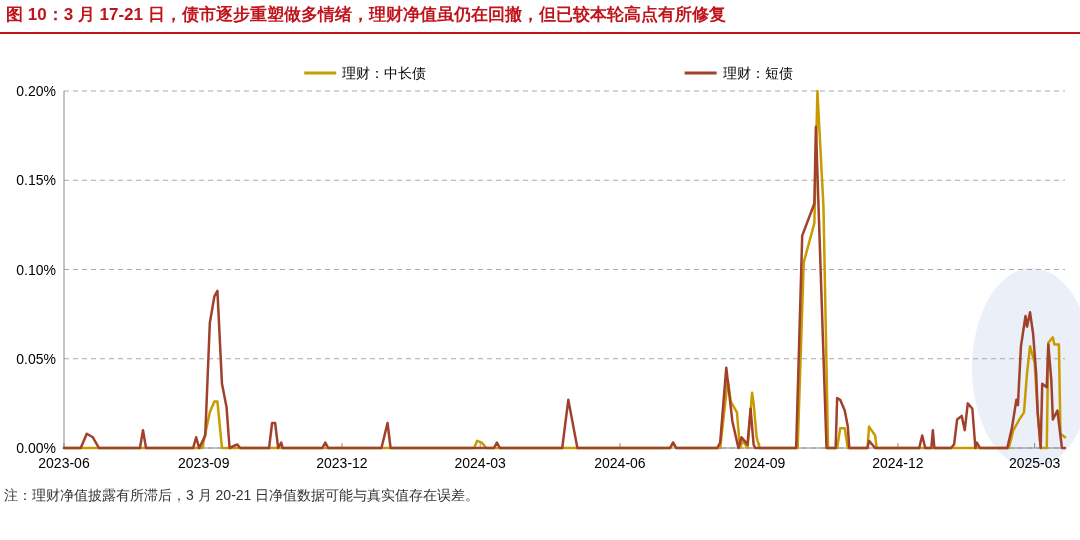 This screenshot has height=540, width=1080. I want to click on y-tick-label: 0.05%, so click(36, 358).